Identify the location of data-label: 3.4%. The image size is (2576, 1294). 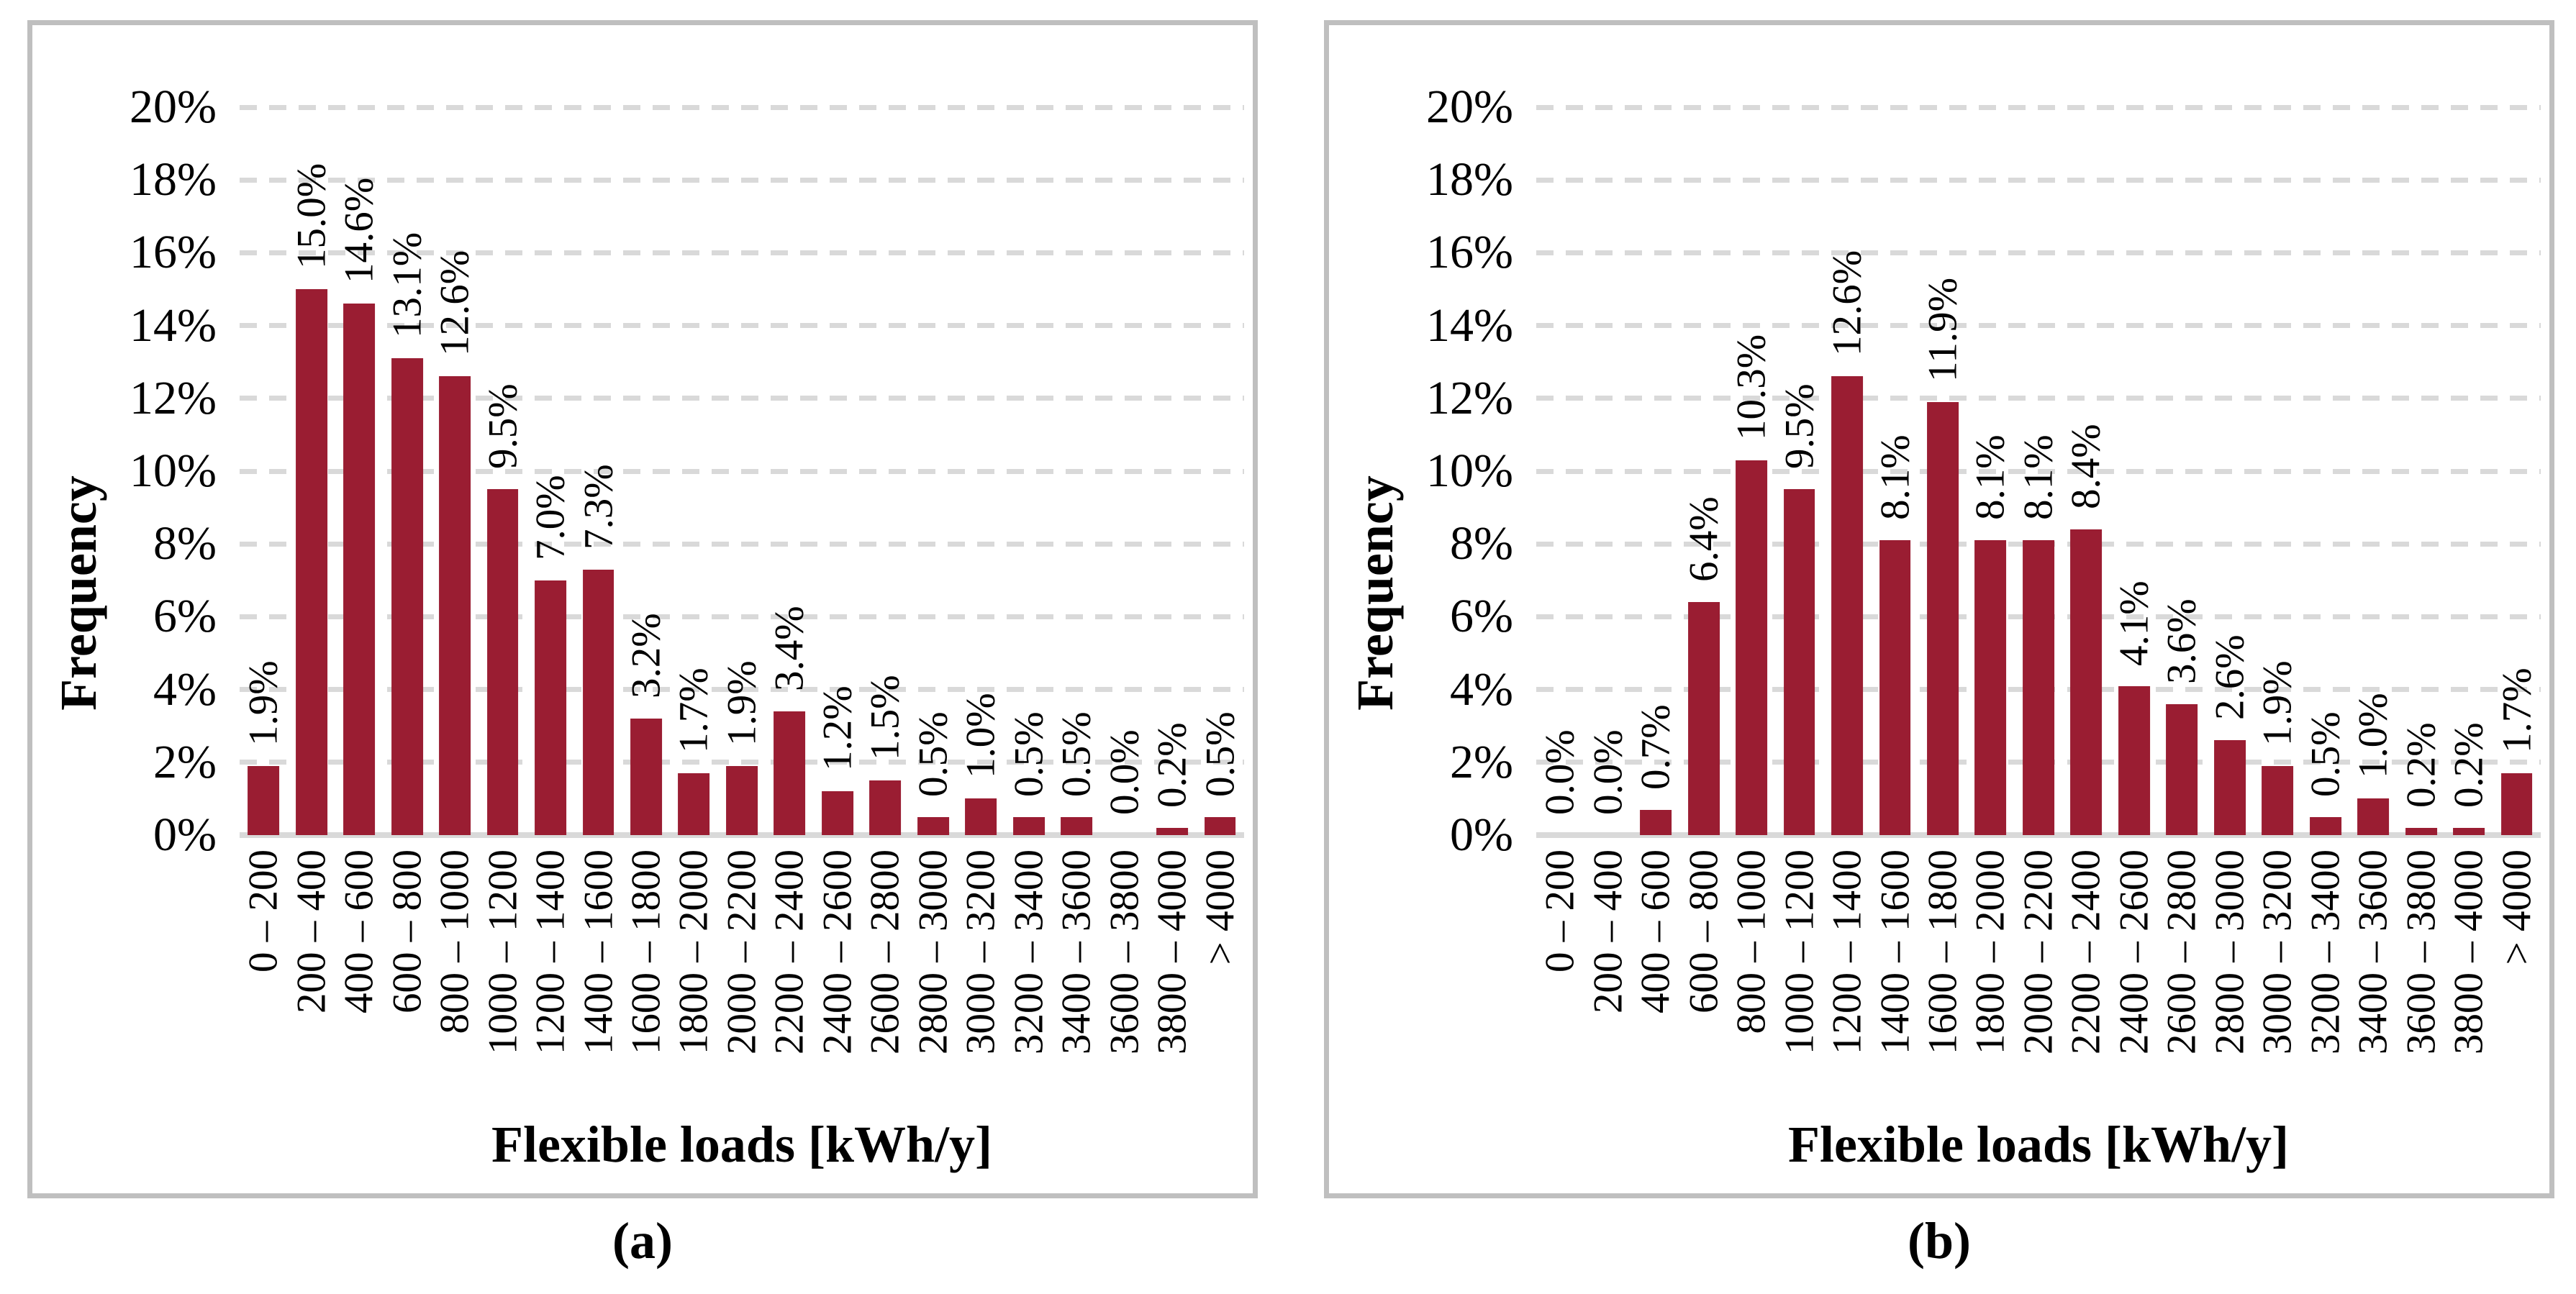
(789, 648).